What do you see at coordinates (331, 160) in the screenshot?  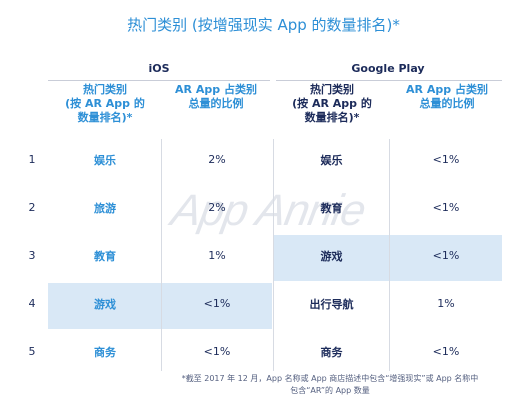 I see `gp-category-cell: 娱乐` at bounding box center [331, 160].